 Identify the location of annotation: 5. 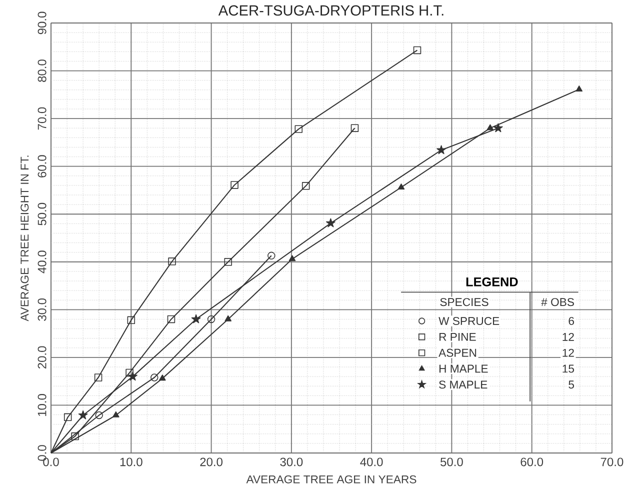
(571, 384).